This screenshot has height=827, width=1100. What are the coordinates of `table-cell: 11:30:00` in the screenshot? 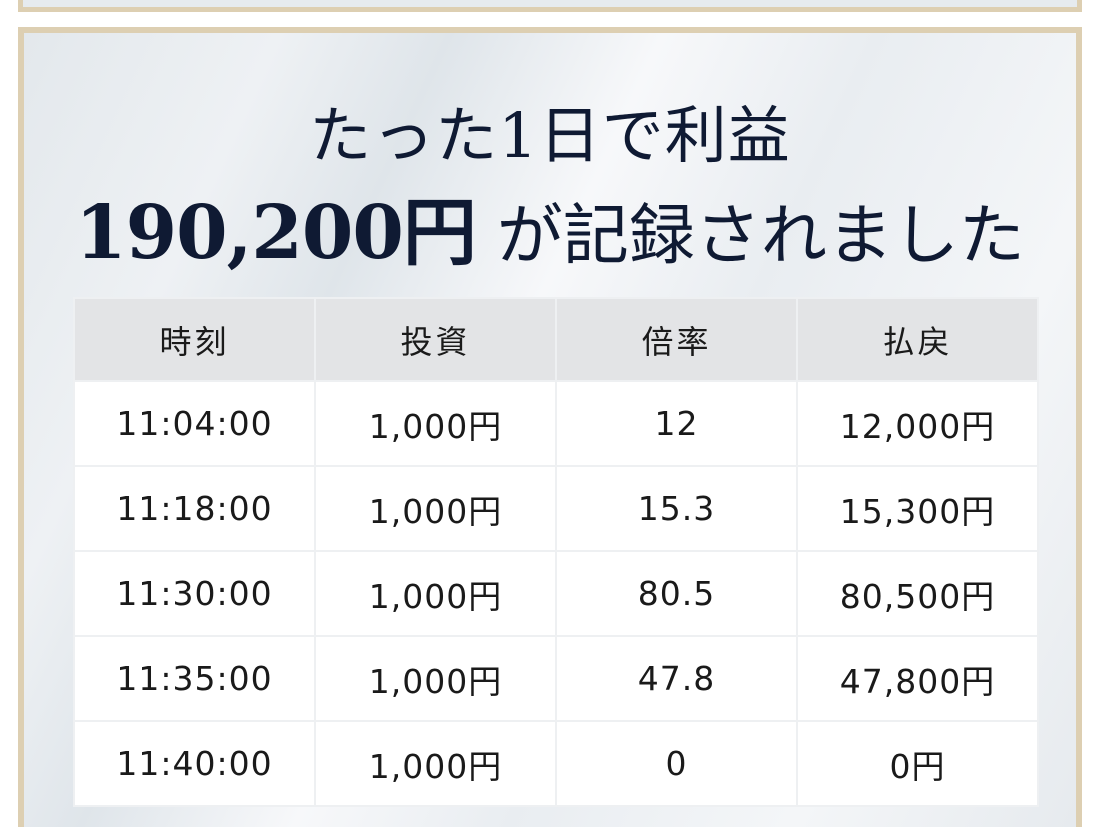 It's located at (194, 593).